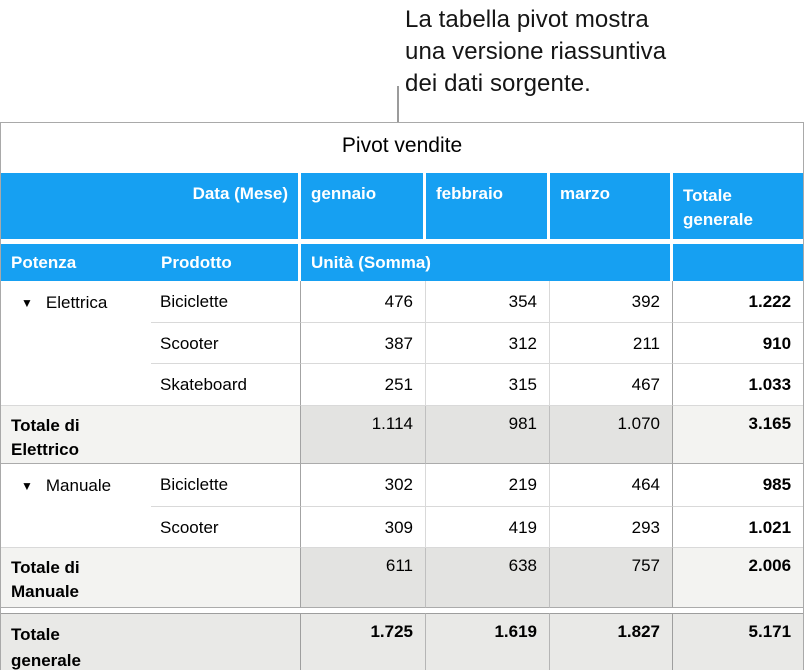 The height and width of the screenshot is (670, 804). What do you see at coordinates (363, 302) in the screenshot?
I see `value-cell: 476` at bounding box center [363, 302].